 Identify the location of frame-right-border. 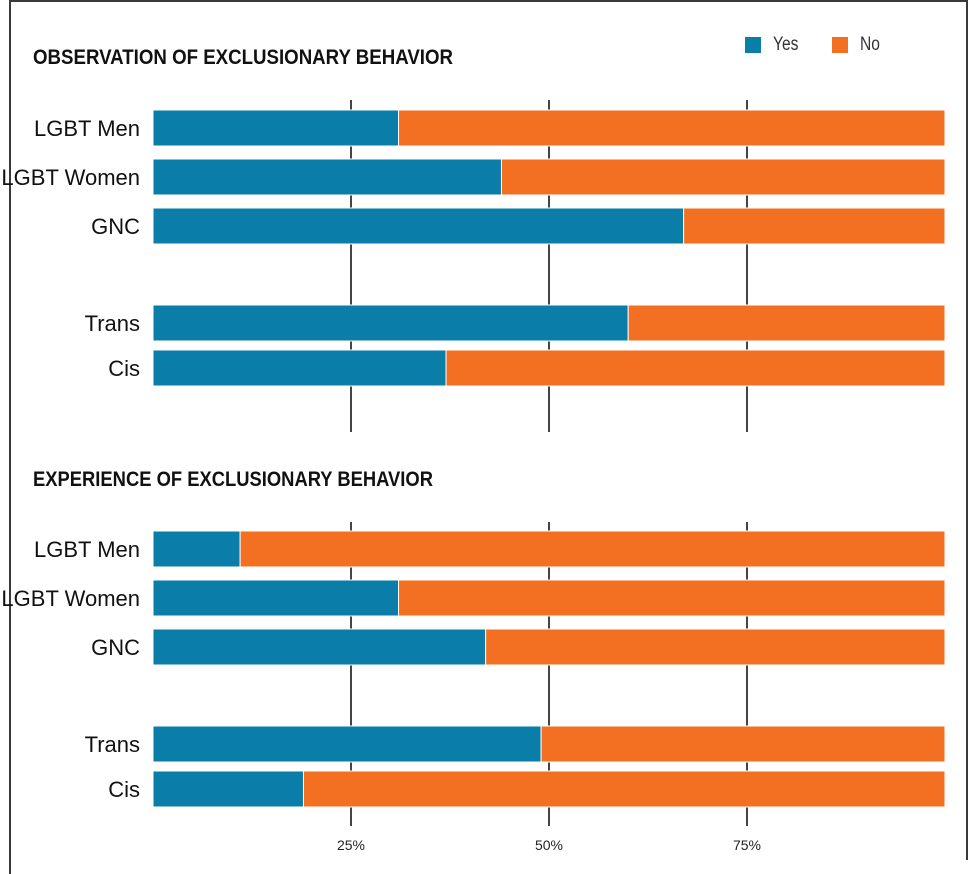
(967, 430).